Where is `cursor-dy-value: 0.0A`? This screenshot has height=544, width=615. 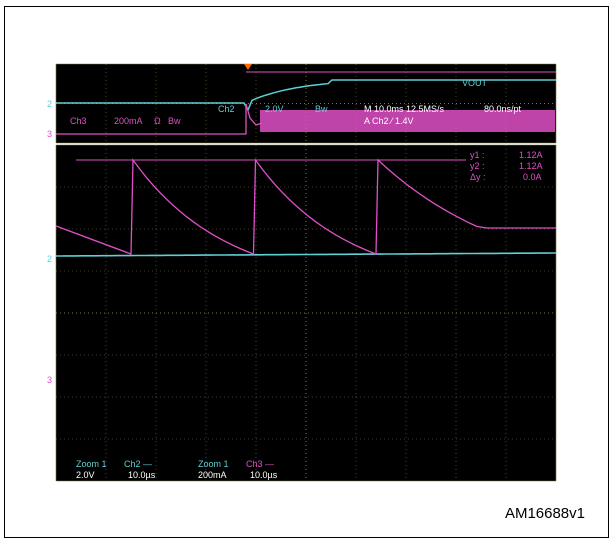
cursor-dy-value: 0.0A is located at coordinates (532, 177).